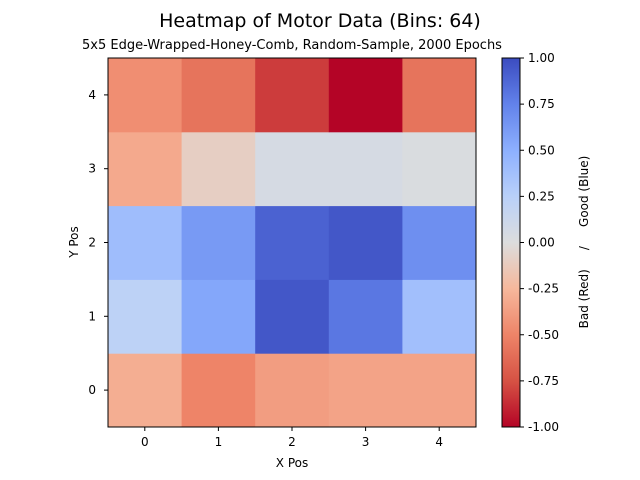 The width and height of the screenshot is (640, 480). Describe the element at coordinates (541, 58) in the screenshot. I see `colorbar-tick-label: 1.00` at that location.